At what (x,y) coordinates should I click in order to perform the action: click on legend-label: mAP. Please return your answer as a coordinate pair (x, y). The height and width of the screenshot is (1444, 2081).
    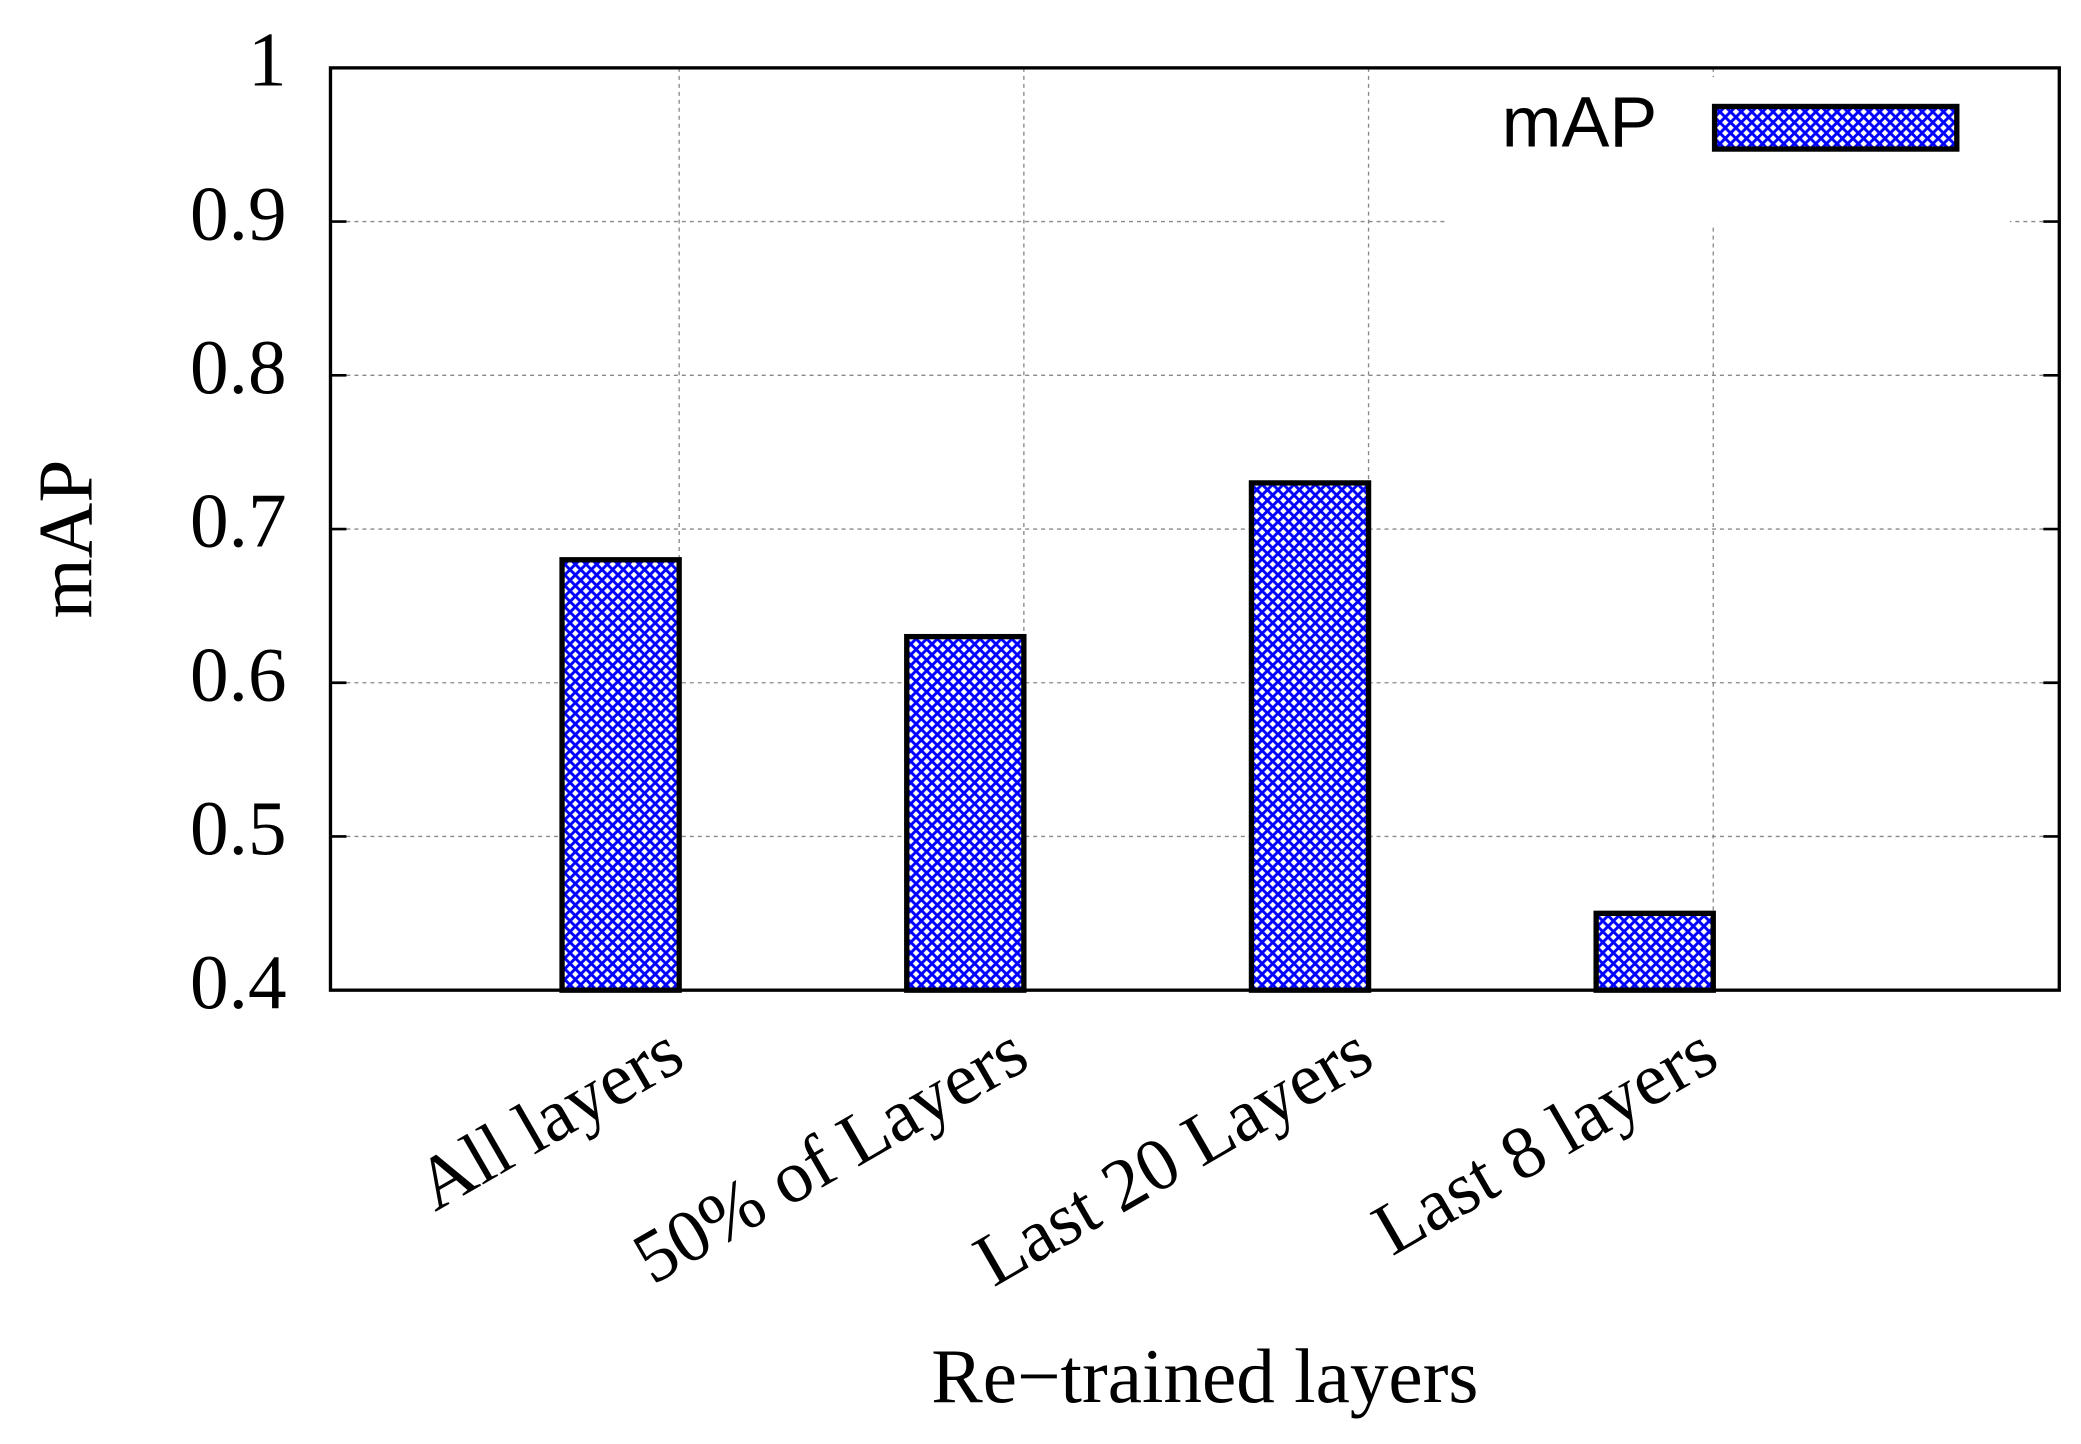
    Looking at the image, I should click on (1580, 123).